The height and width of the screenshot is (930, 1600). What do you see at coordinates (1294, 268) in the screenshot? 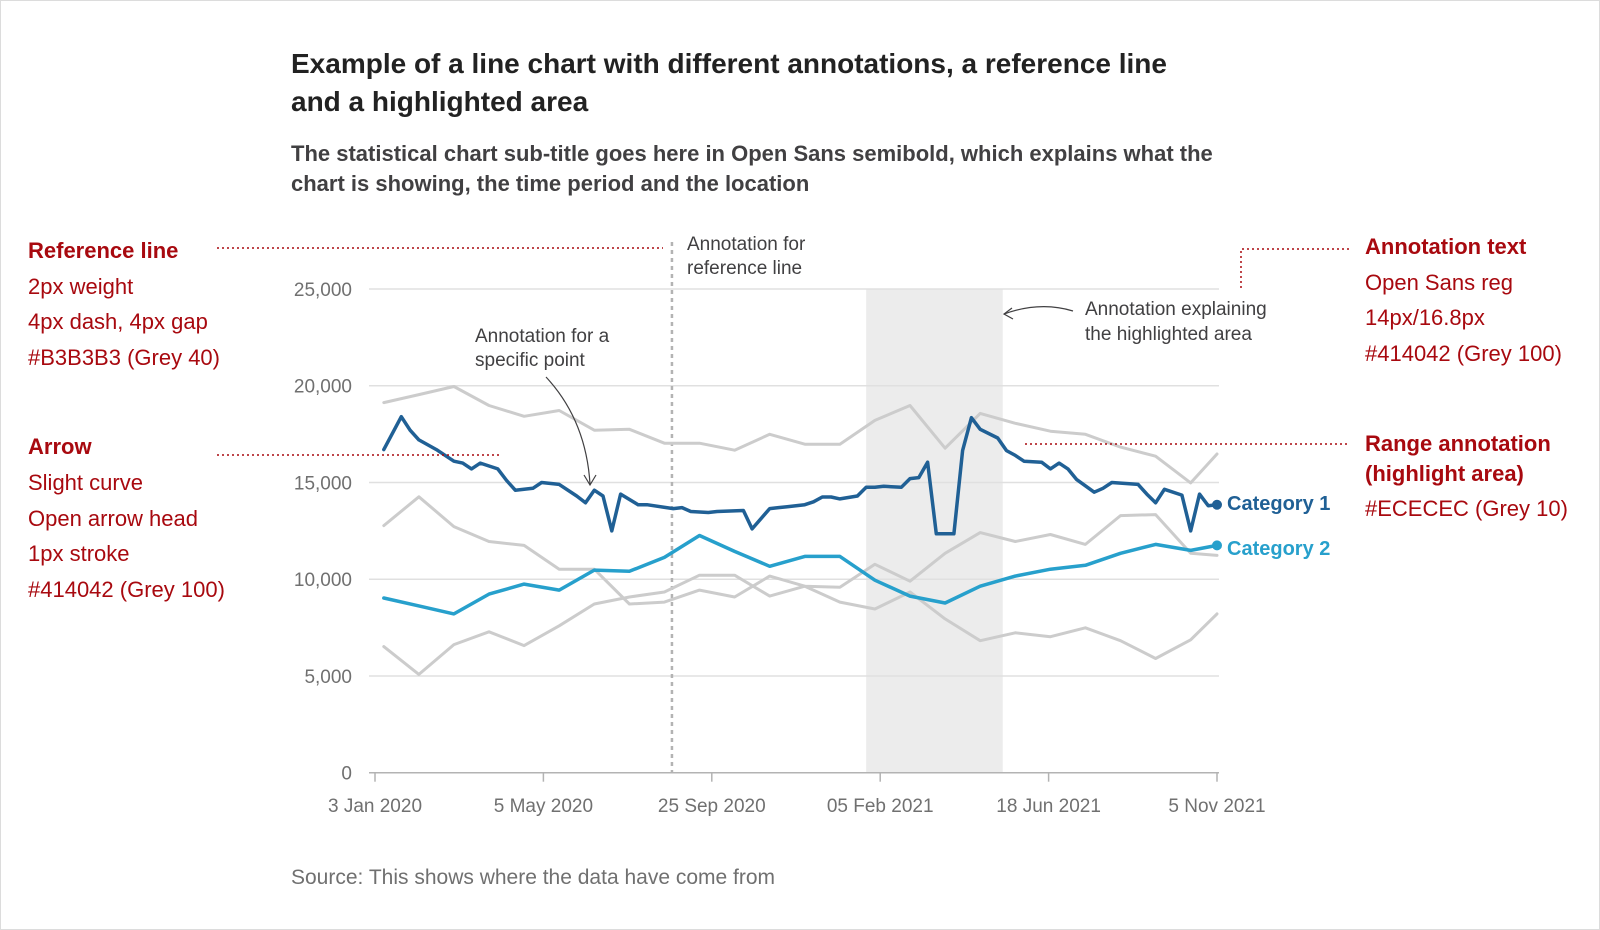
I see `annotation-text-leader` at bounding box center [1294, 268].